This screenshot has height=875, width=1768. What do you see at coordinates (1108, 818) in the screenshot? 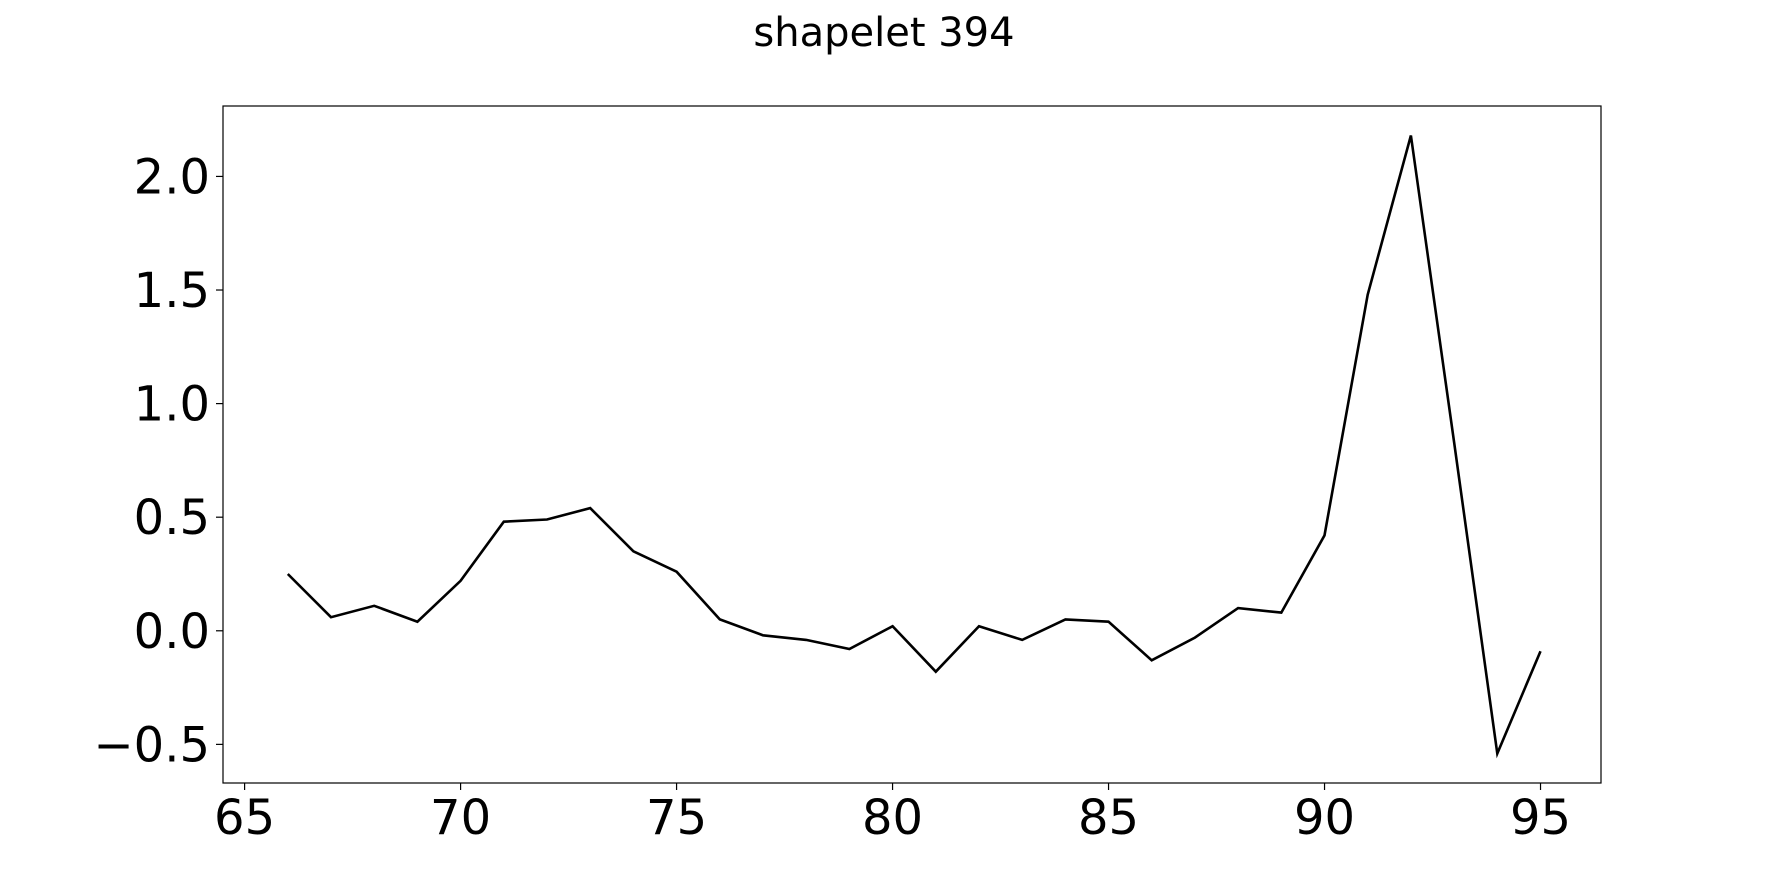
I see `x-tick-label: 85` at bounding box center [1108, 818].